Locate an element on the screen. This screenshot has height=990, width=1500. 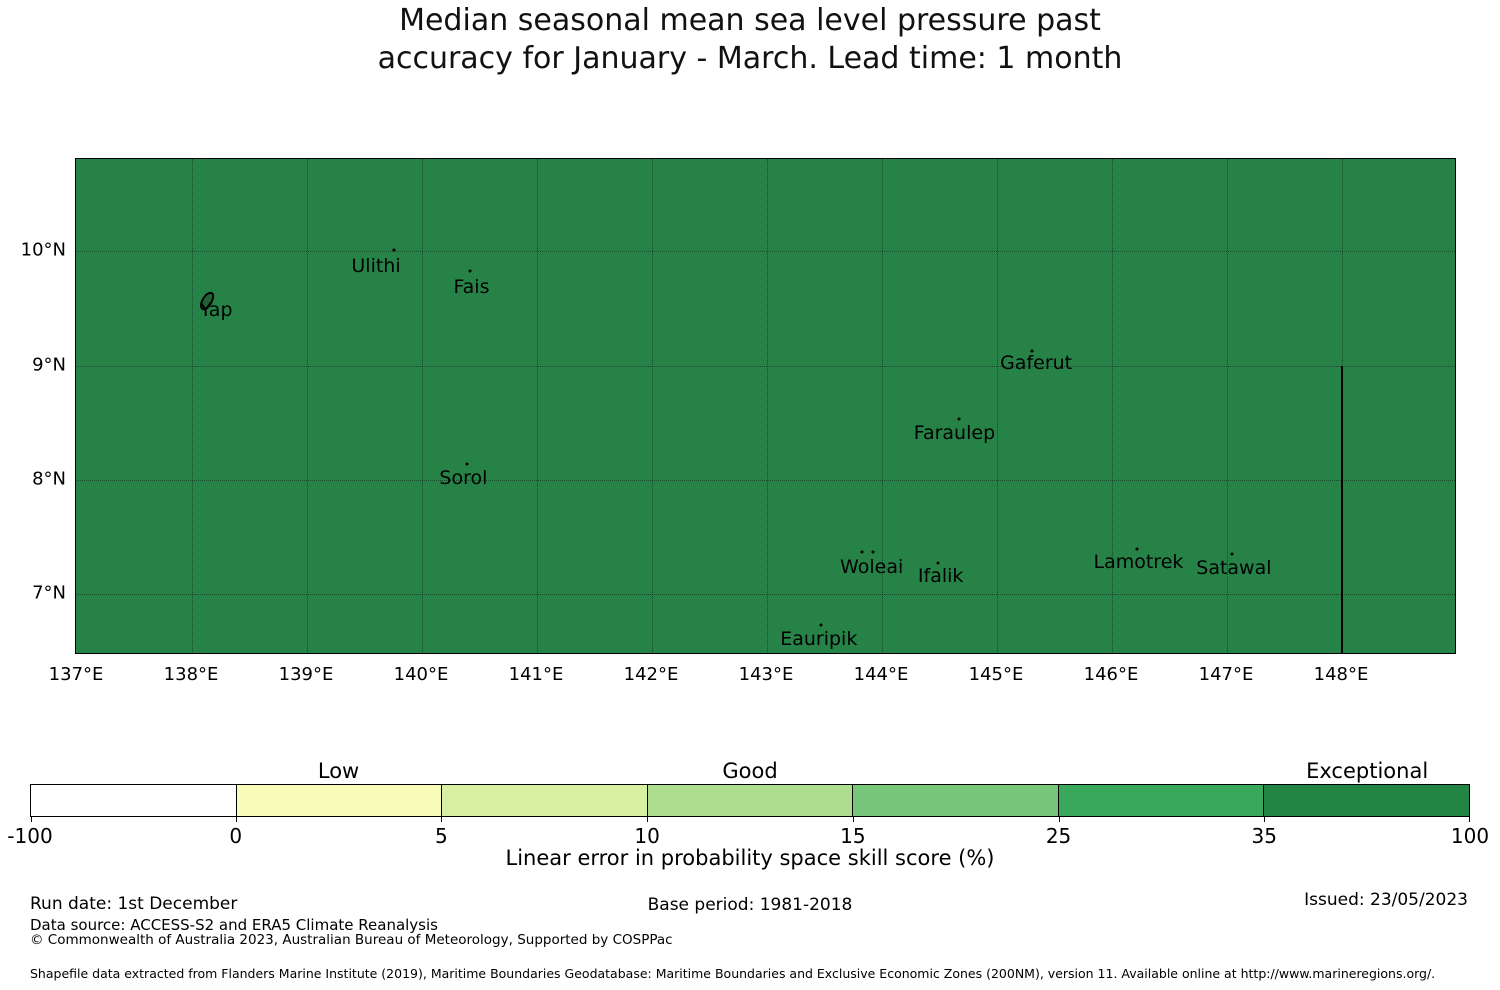
y-tick-label: 9°N is located at coordinates (49, 365).